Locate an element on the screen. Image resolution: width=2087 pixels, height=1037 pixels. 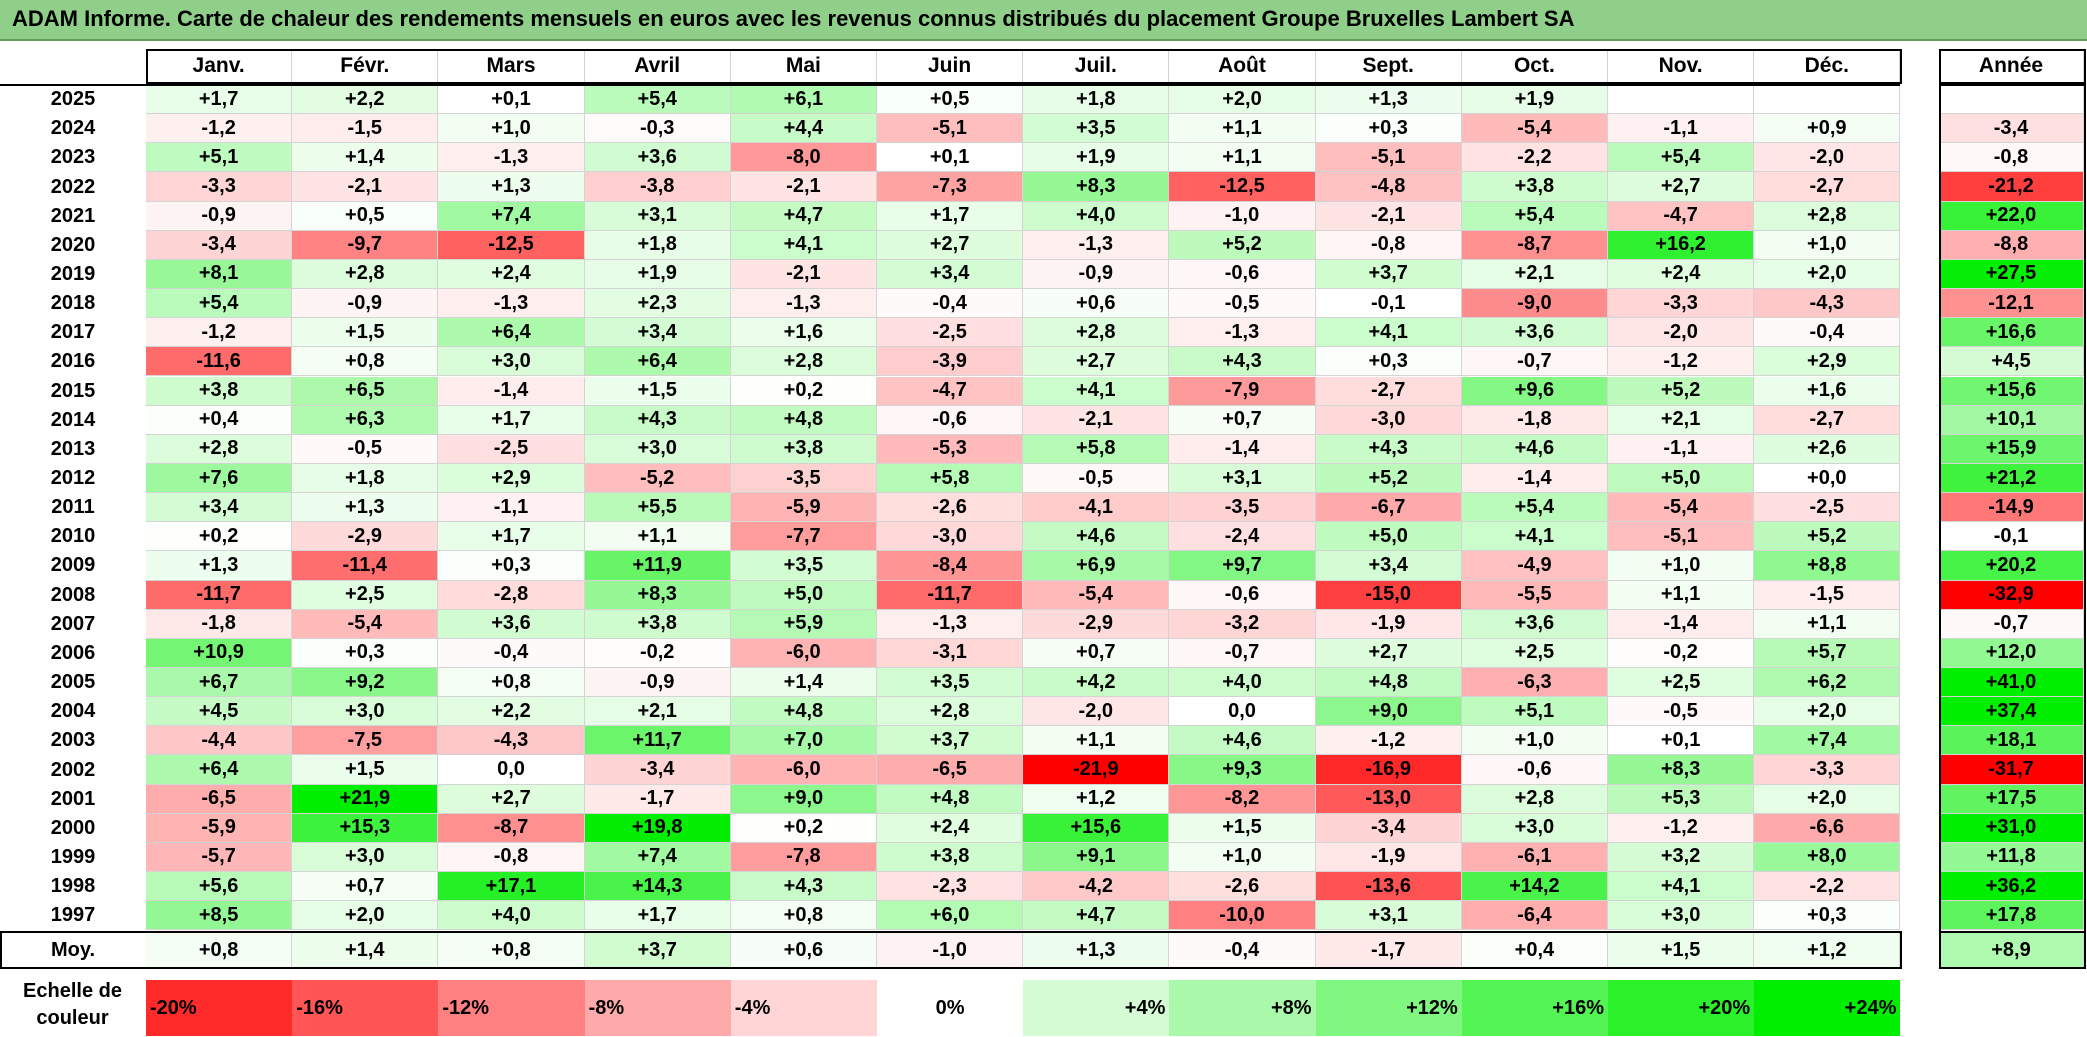
heatmap-cell: +2,1 is located at coordinates (1534, 274).